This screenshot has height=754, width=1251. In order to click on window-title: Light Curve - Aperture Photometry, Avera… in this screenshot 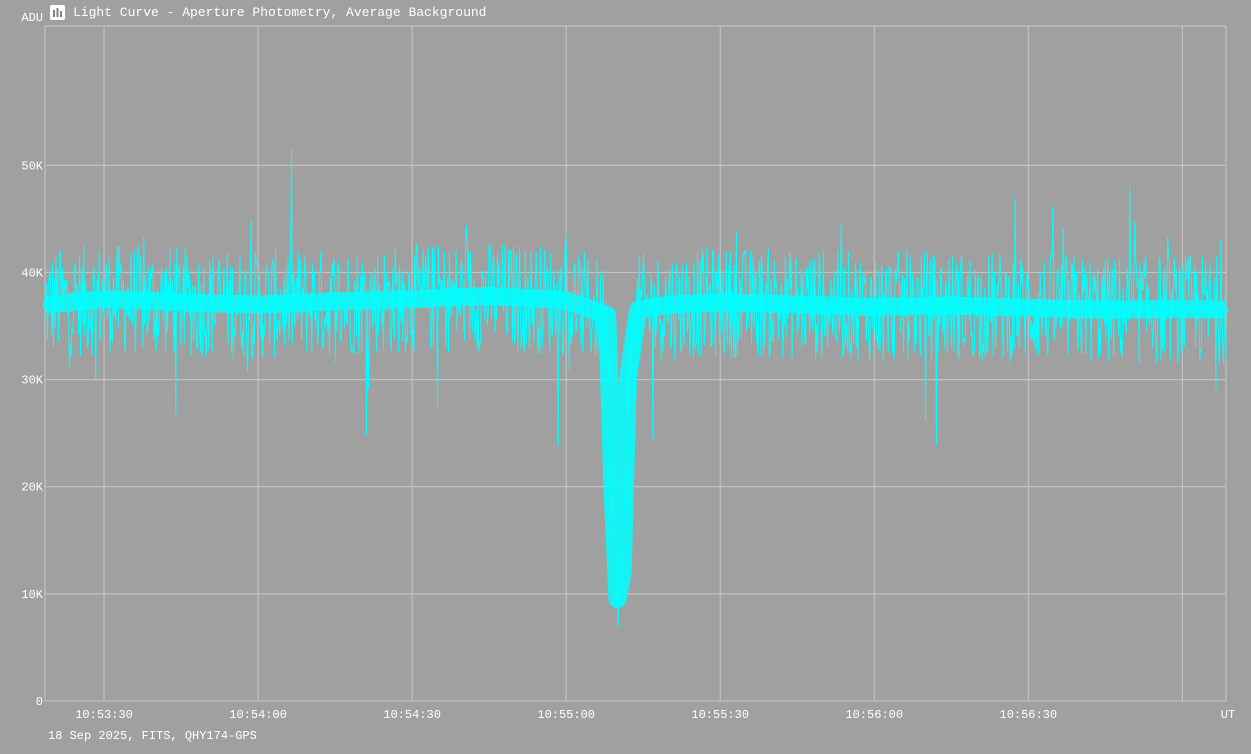, I will do `click(280, 12)`.